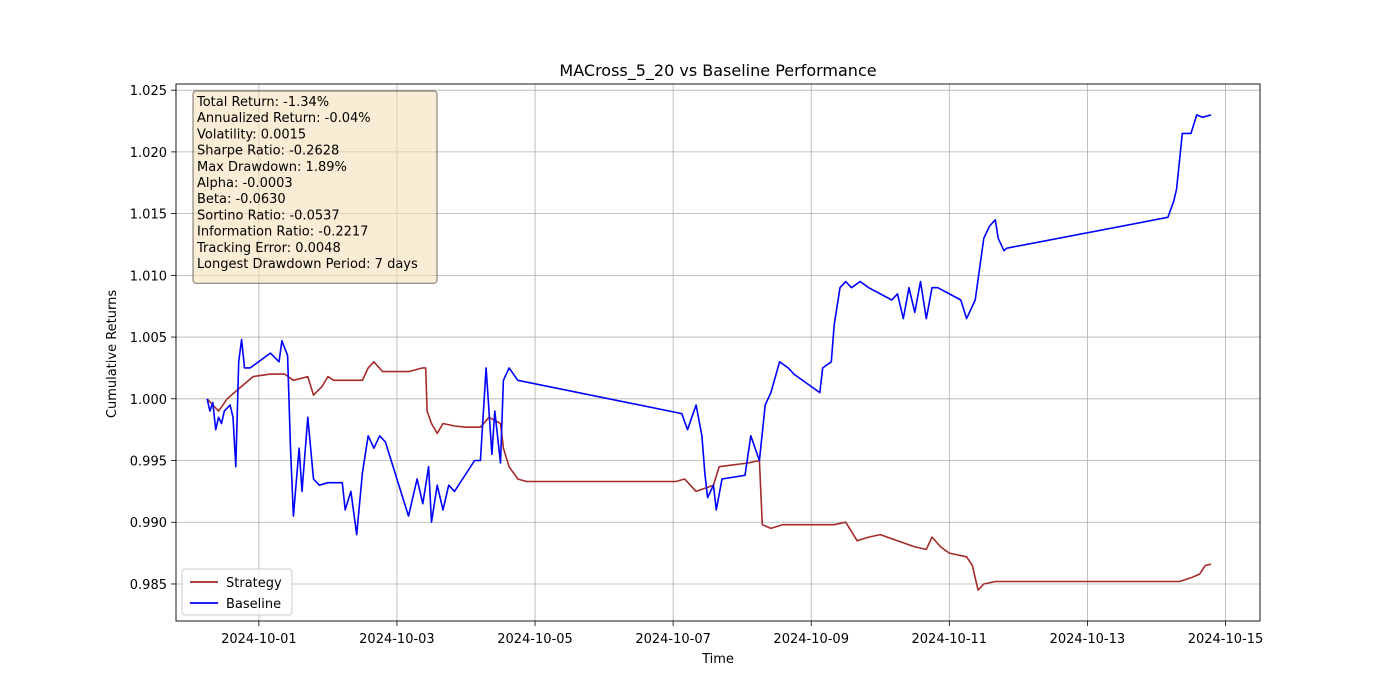  I want to click on x-tick-label: 2024-10-11, so click(950, 639).